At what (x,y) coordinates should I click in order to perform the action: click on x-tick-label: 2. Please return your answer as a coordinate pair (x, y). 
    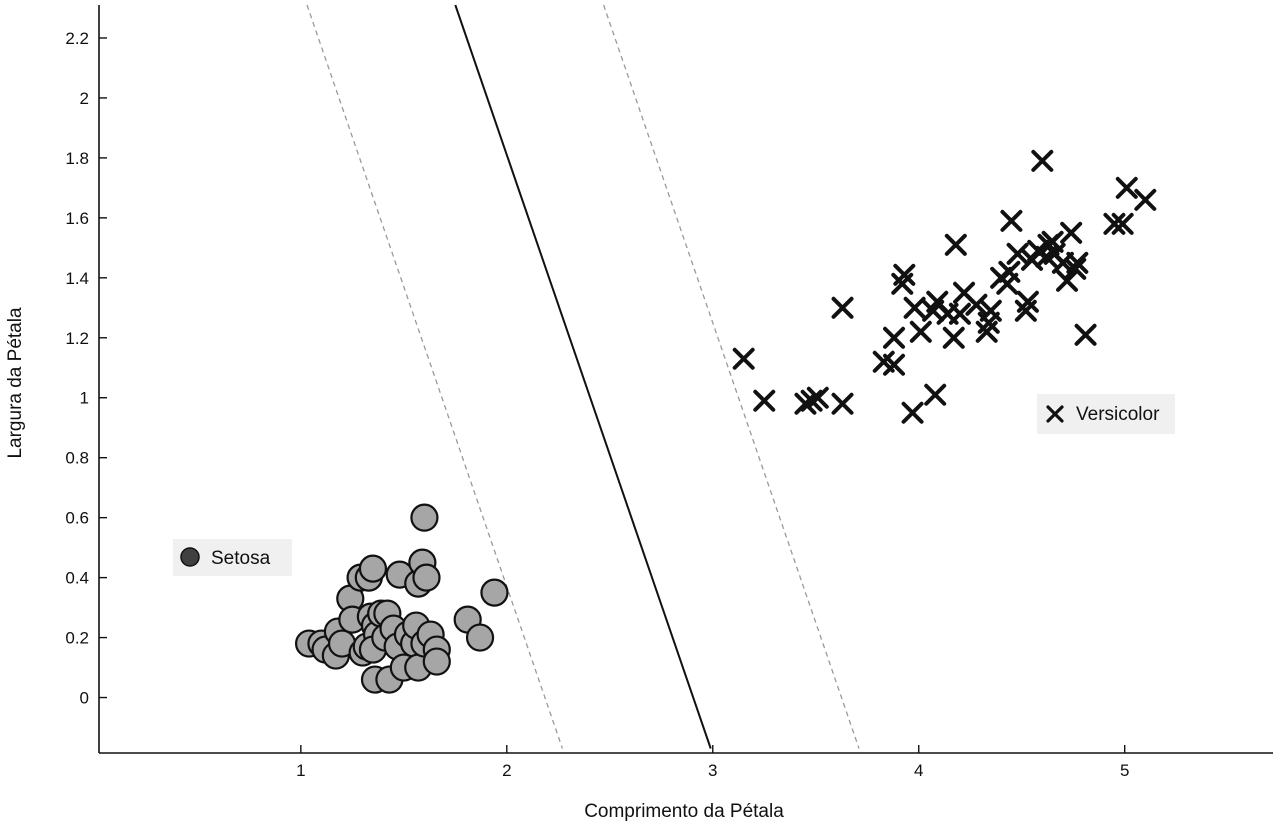
    Looking at the image, I should click on (506, 770).